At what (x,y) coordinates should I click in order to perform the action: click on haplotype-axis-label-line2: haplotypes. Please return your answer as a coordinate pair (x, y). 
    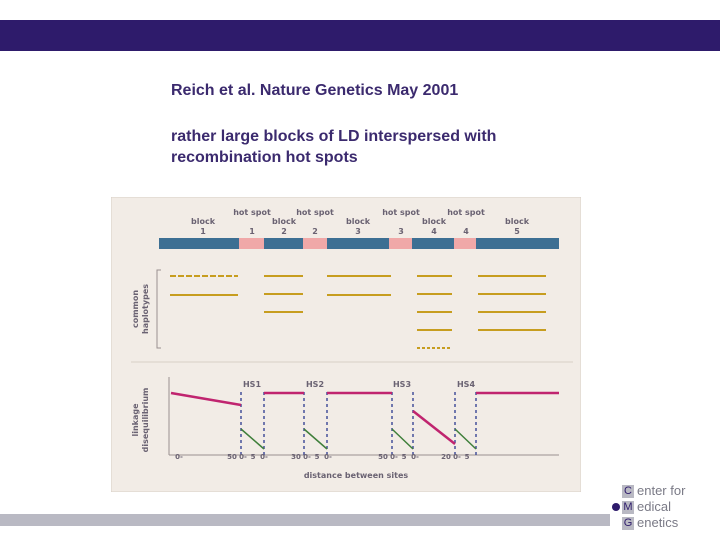
    Looking at the image, I should click on (145, 309).